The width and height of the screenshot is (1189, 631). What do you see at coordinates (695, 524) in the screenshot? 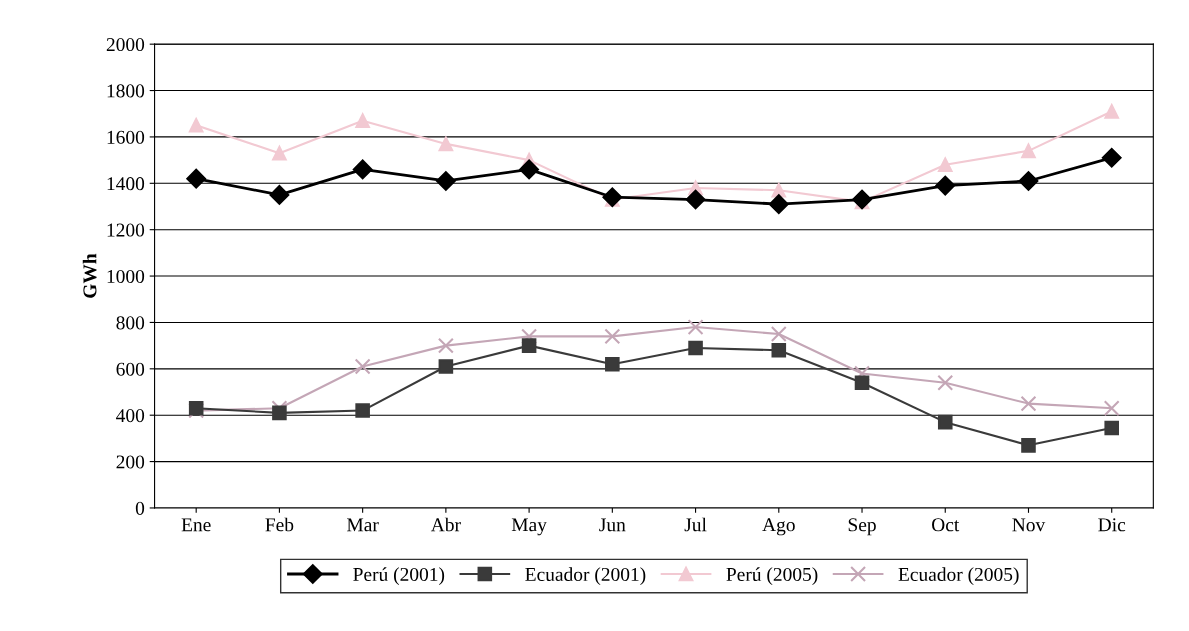
I see `x-tick-label: Jul` at bounding box center [695, 524].